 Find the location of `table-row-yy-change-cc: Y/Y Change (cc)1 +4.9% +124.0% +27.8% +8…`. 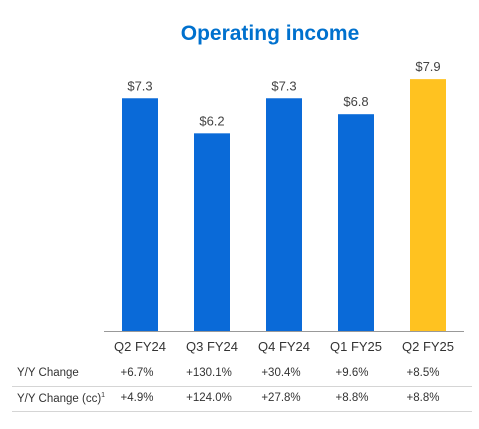

table-row-yy-change-cc: Y/Y Change (cc)1 +4.9% +124.0% +27.8% +8… is located at coordinates (239, 398).